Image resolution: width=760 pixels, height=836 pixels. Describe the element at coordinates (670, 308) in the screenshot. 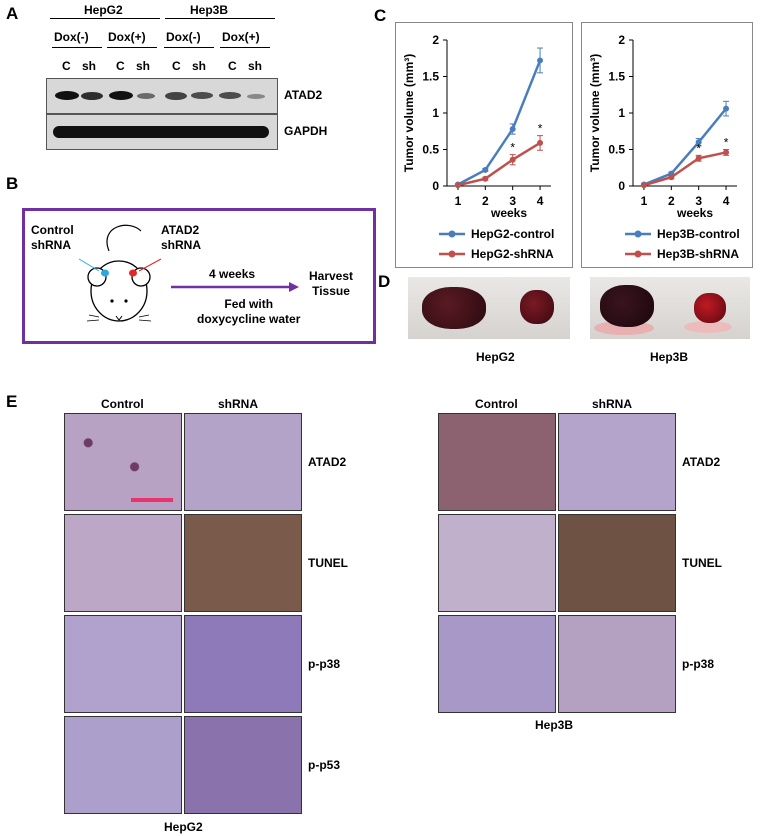

I see `tumor-photo-hep3b` at that location.